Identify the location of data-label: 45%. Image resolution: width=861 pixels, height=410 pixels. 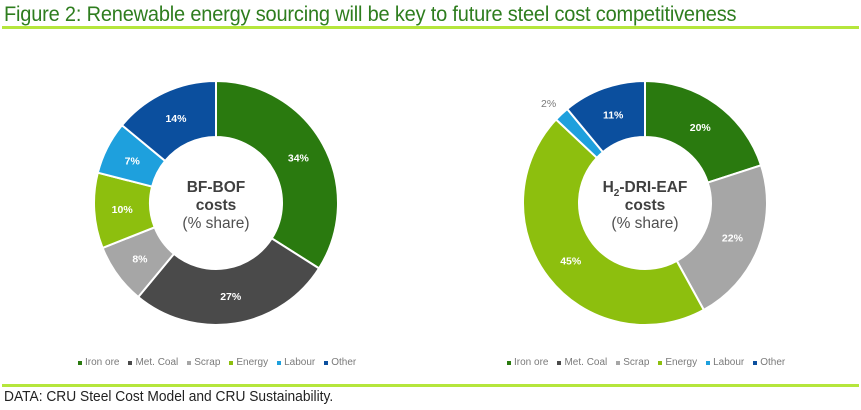
(571, 262).